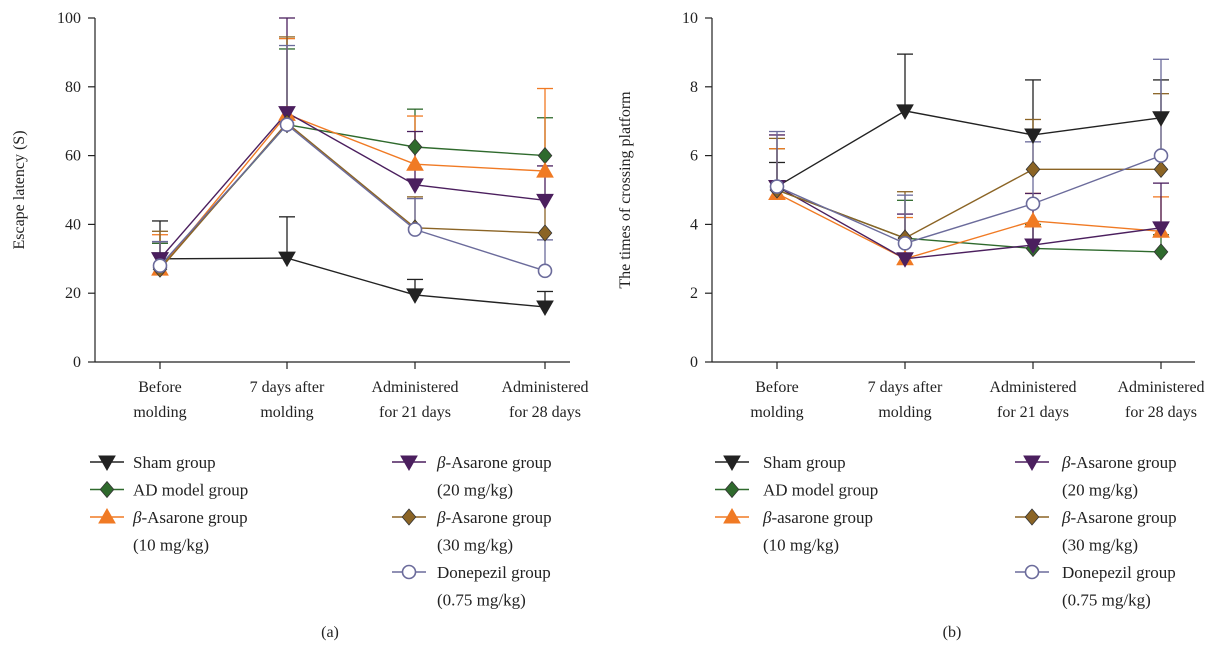 Image resolution: width=1231 pixels, height=646 pixels. What do you see at coordinates (1100, 490) in the screenshot?
I see `legend-label: (20 mg/kg)` at bounding box center [1100, 490].